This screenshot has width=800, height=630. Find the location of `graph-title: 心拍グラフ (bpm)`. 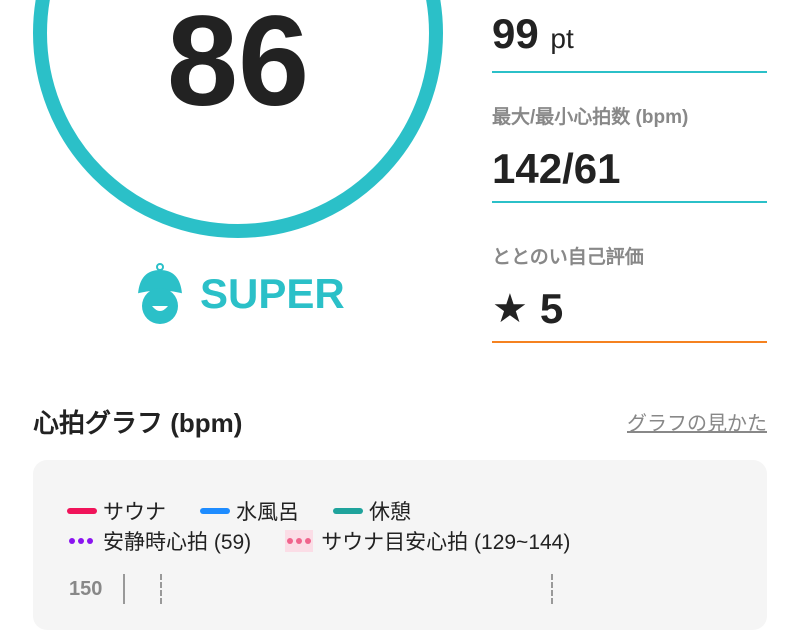

graph-title: 心拍グラフ (bpm) is located at coordinates (138, 423).